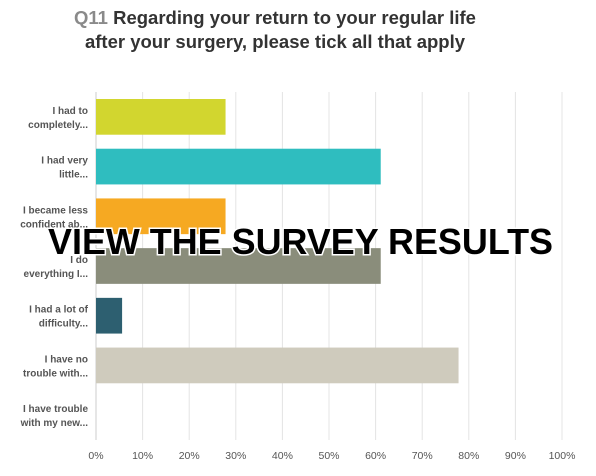 Image resolution: width=596 pixels, height=476 pixels. Describe the element at coordinates (91, 17) in the screenshot. I see `question-number: Q11` at that location.